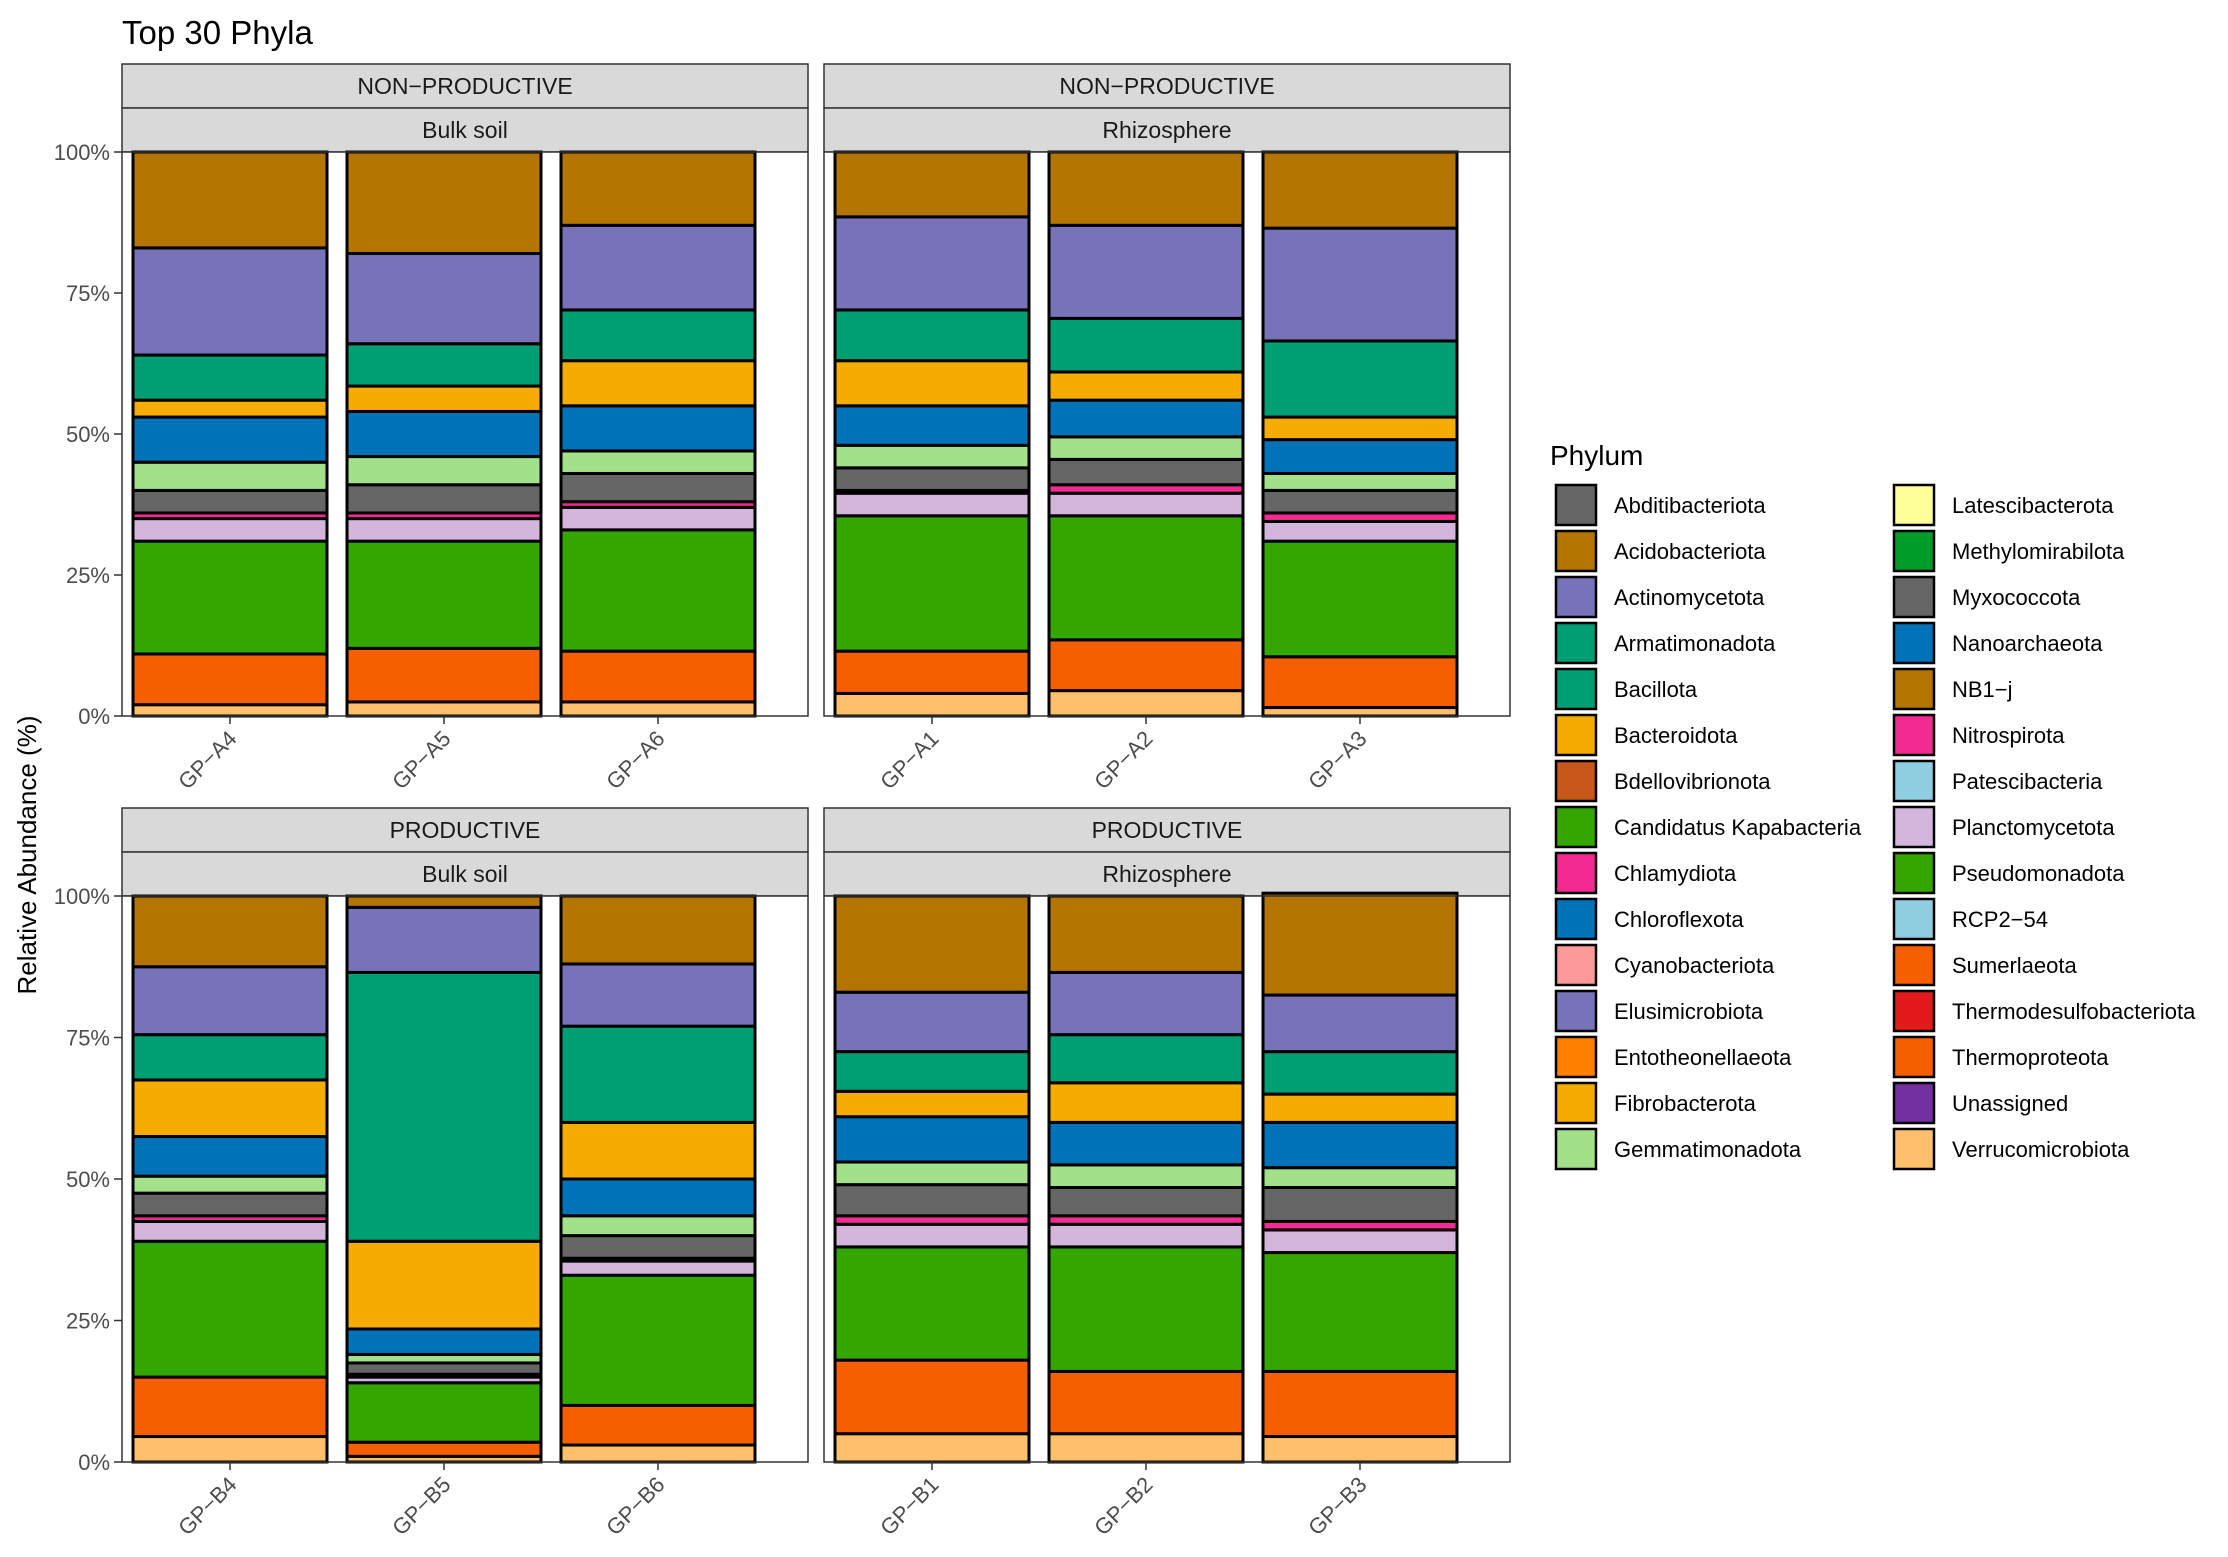  Describe the element at coordinates (88, 434) in the screenshot. I see `y-tick-label: 50%` at that location.